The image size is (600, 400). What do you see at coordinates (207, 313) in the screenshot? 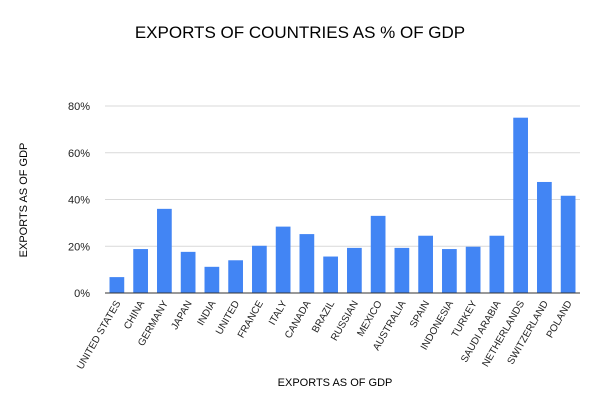
I see `x-tick-label: INDIA` at bounding box center [207, 313].